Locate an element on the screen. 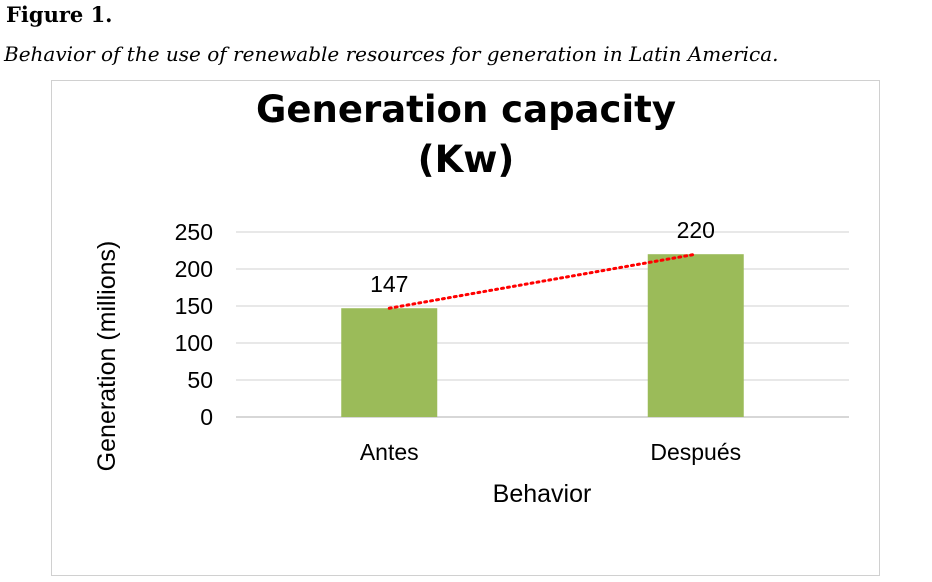  x-axis-title: Behavior is located at coordinates (542, 494).